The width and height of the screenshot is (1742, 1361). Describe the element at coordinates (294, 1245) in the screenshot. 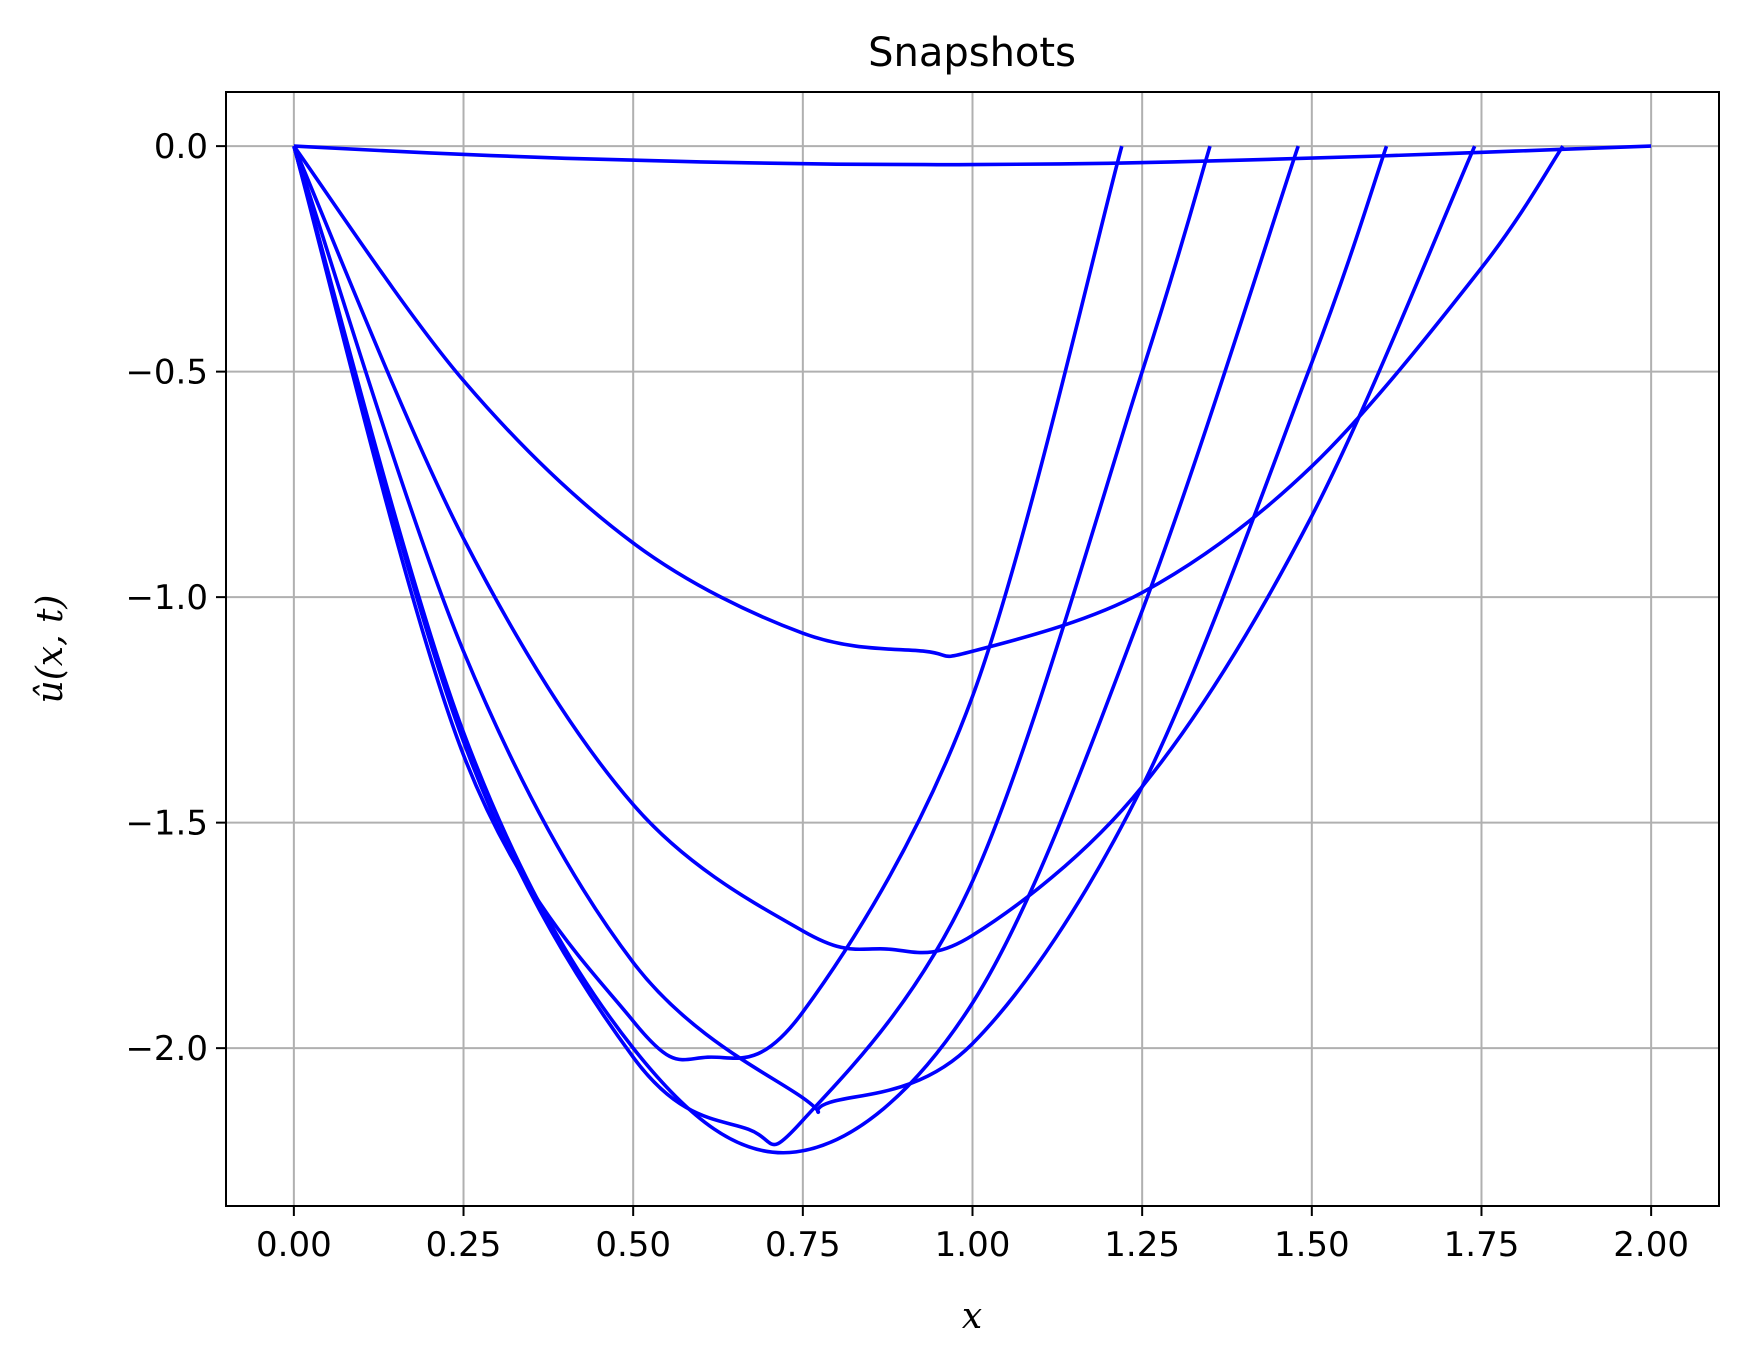

I see `x-tick-label: 0.00` at that location.